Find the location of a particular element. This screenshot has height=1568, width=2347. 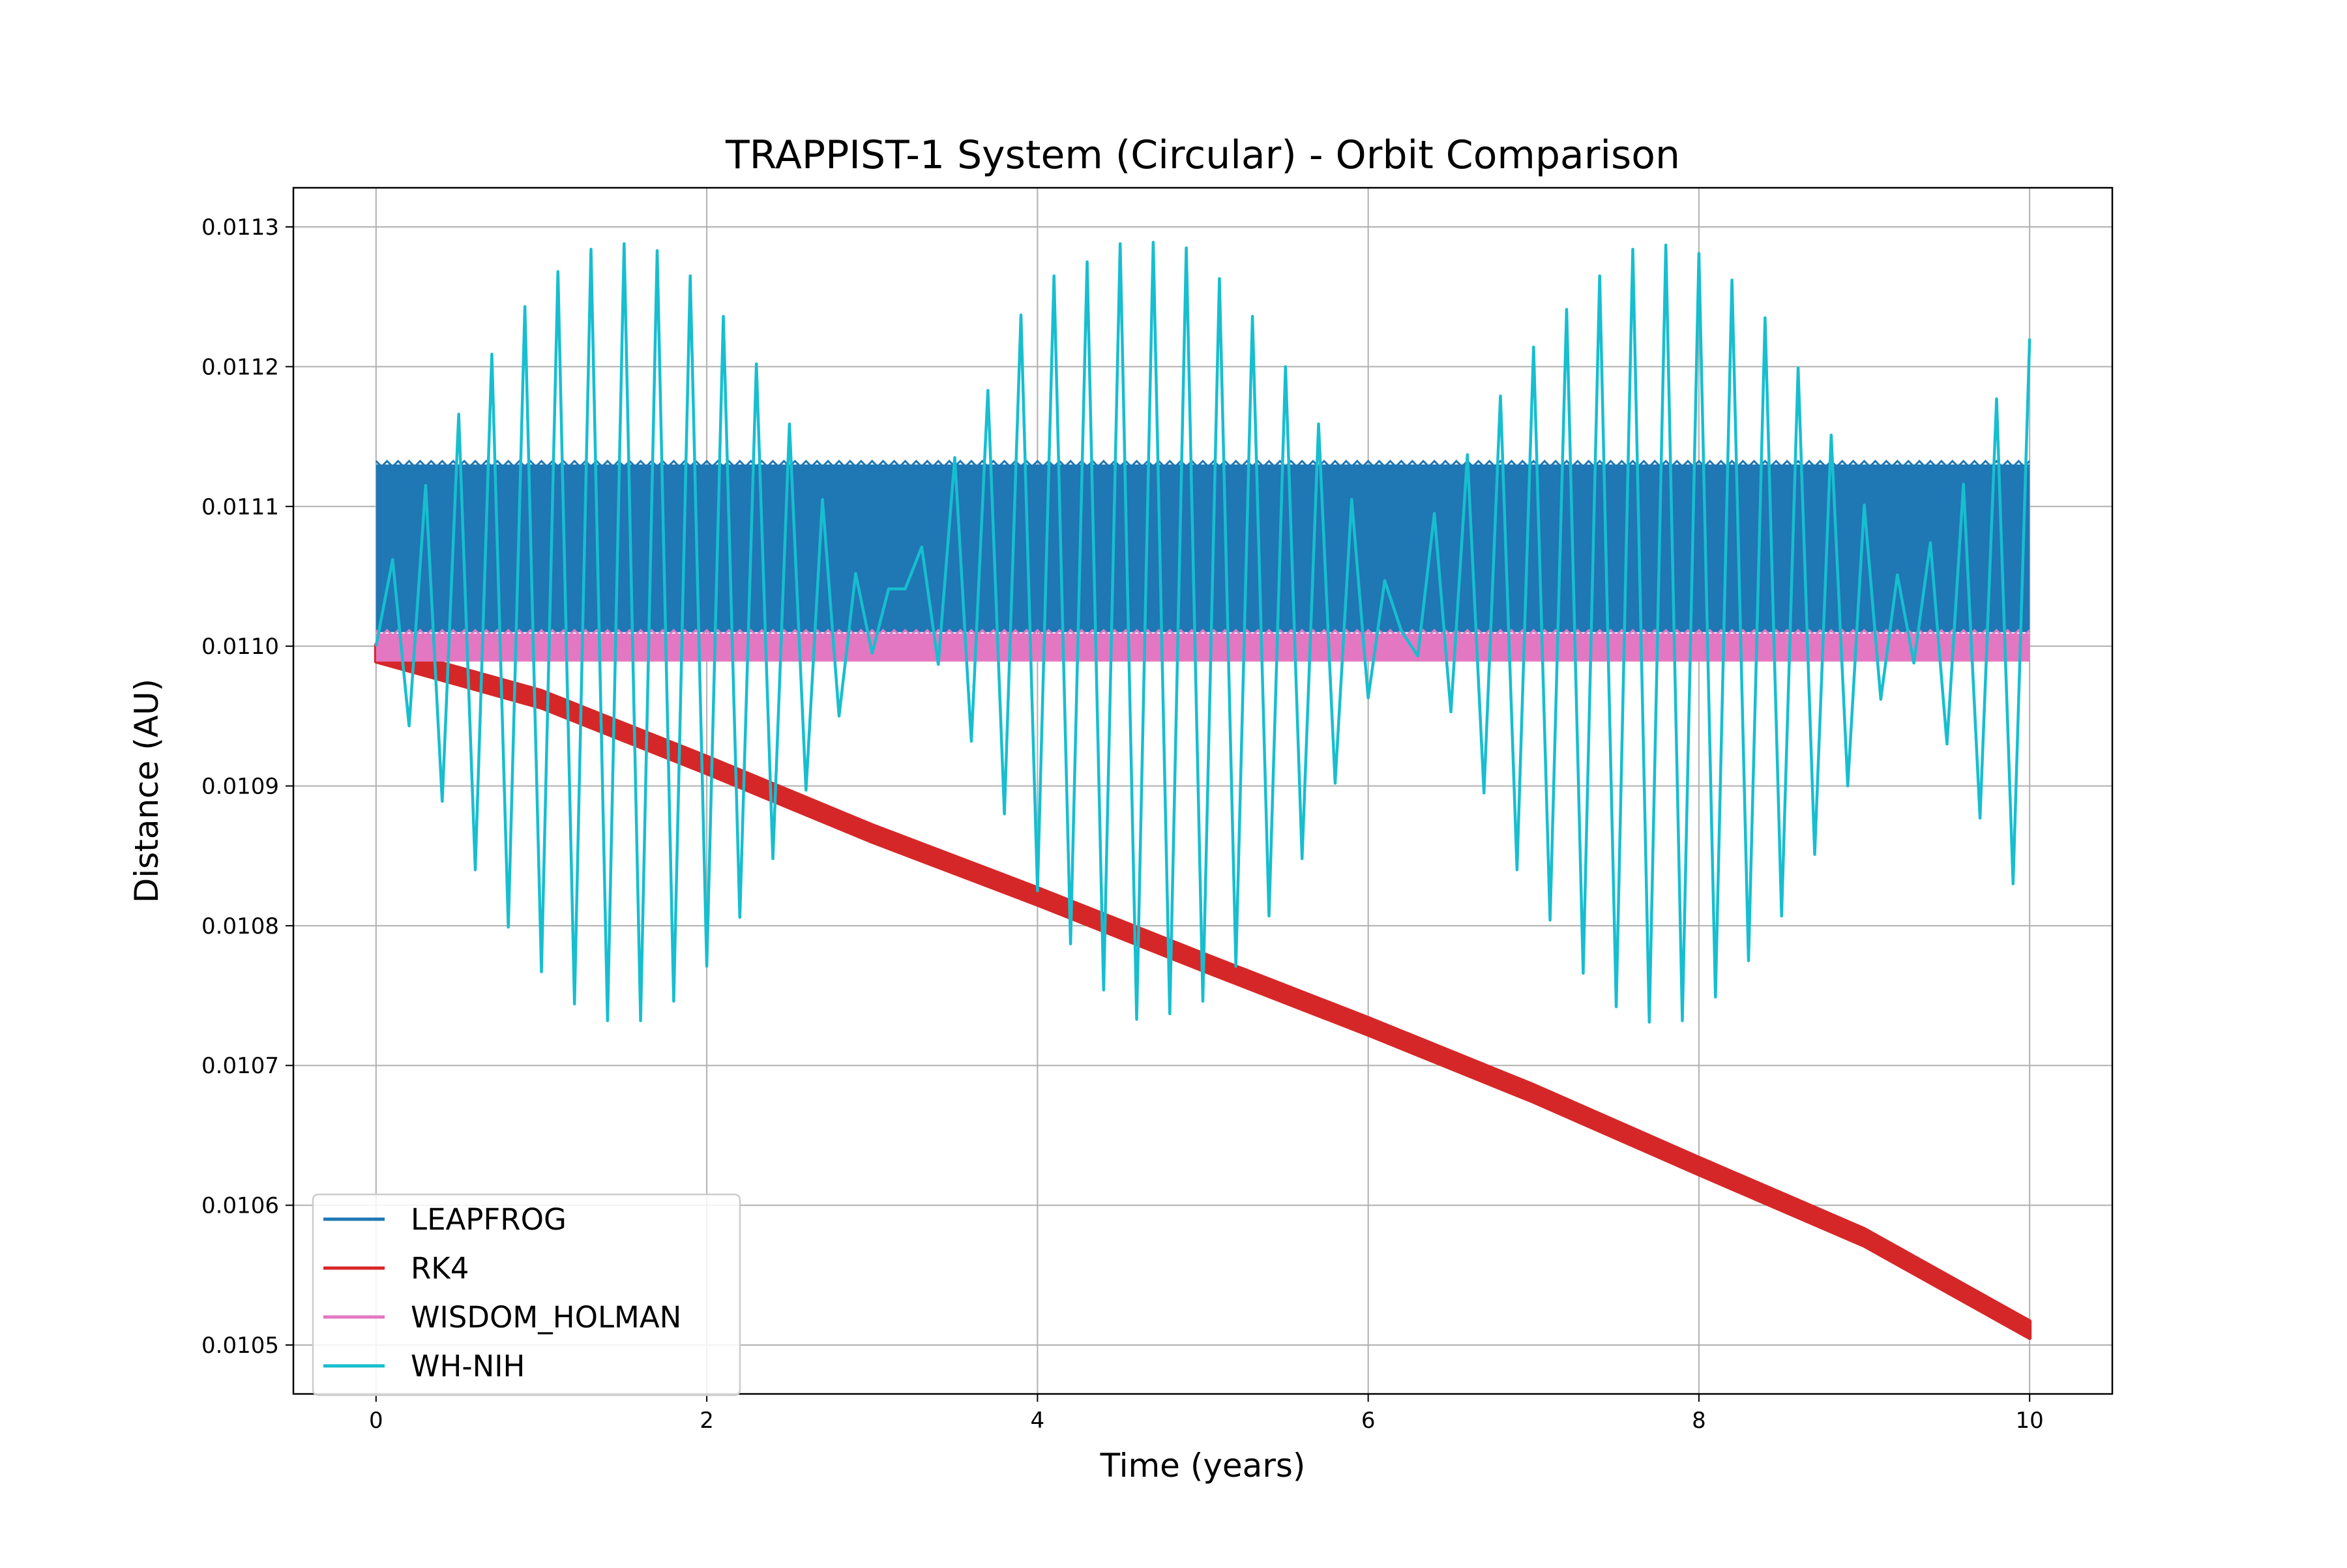

y-tick-label: 0.0105 is located at coordinates (240, 1346).